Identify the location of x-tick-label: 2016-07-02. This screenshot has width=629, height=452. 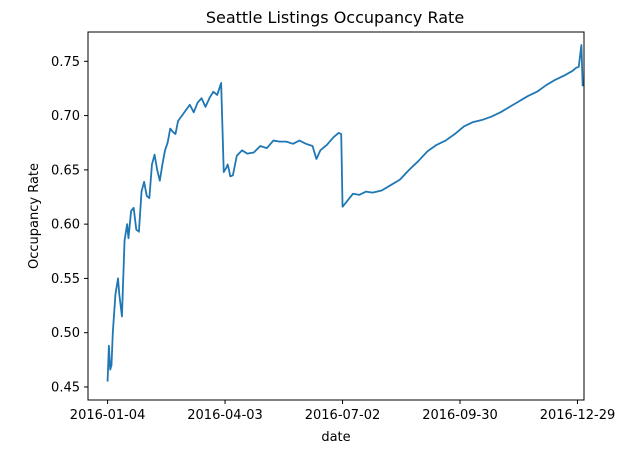
(343, 415).